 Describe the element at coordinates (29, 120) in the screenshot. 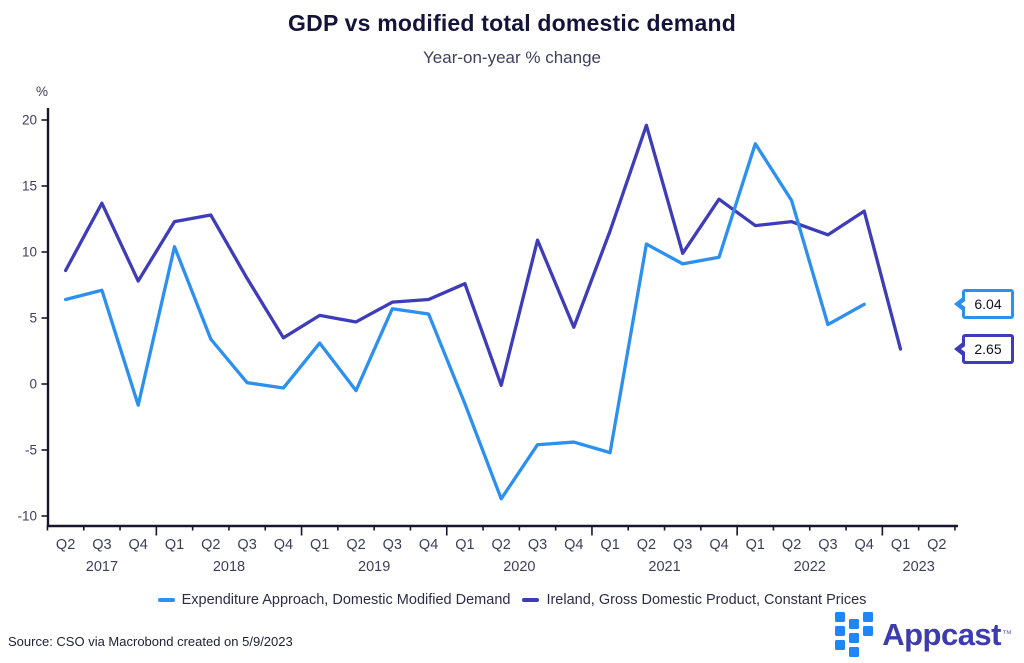

I see `y-tick-label: 20` at that location.